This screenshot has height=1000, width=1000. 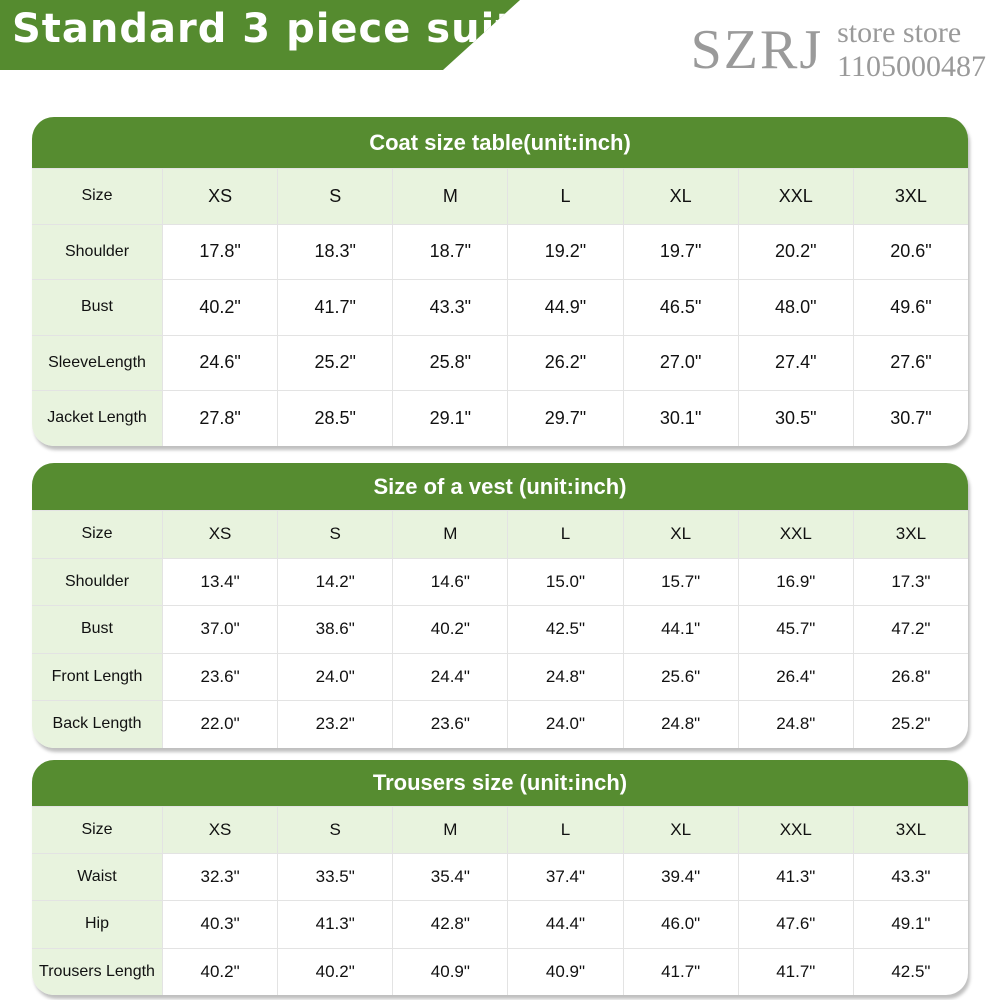 What do you see at coordinates (795, 924) in the screenshot?
I see `table-cell: 47.6"` at bounding box center [795, 924].